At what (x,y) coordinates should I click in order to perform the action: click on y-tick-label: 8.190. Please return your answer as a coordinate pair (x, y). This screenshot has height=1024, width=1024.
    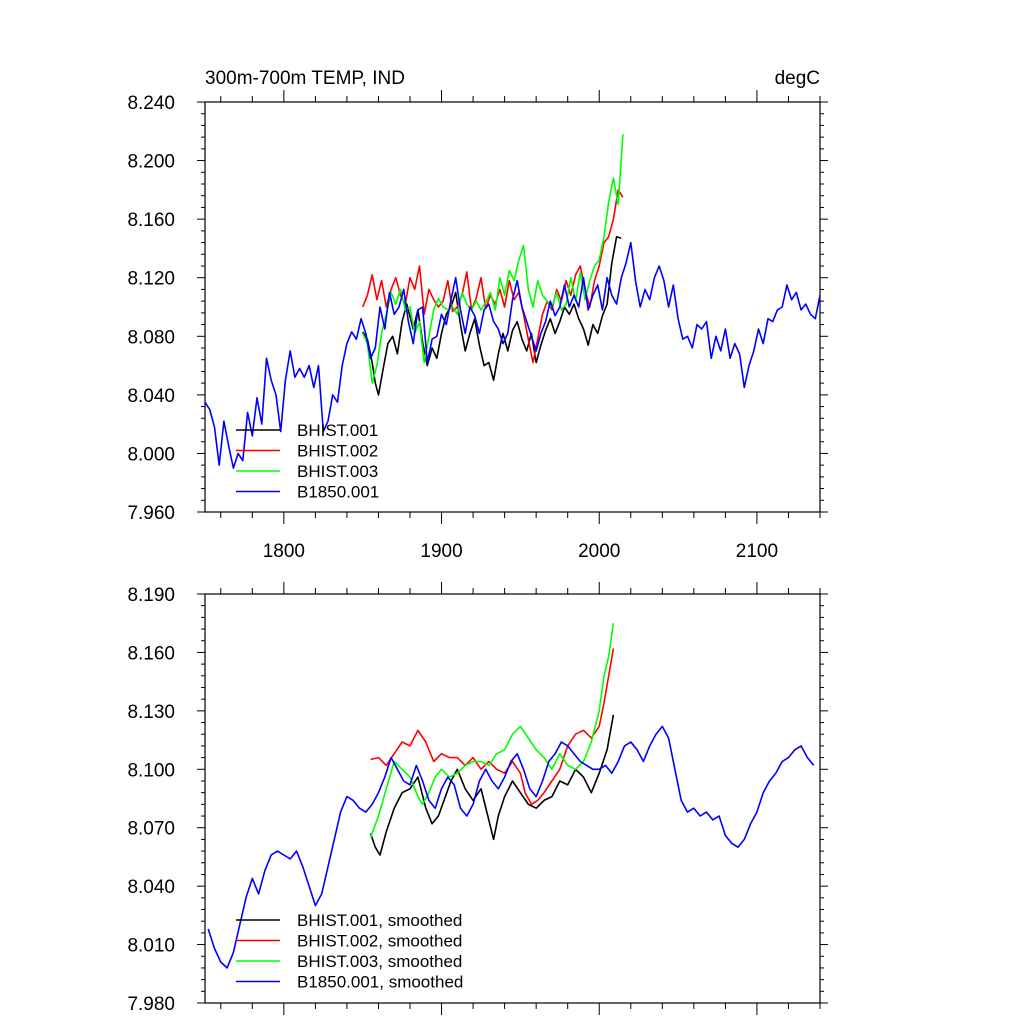
    Looking at the image, I should click on (151, 595).